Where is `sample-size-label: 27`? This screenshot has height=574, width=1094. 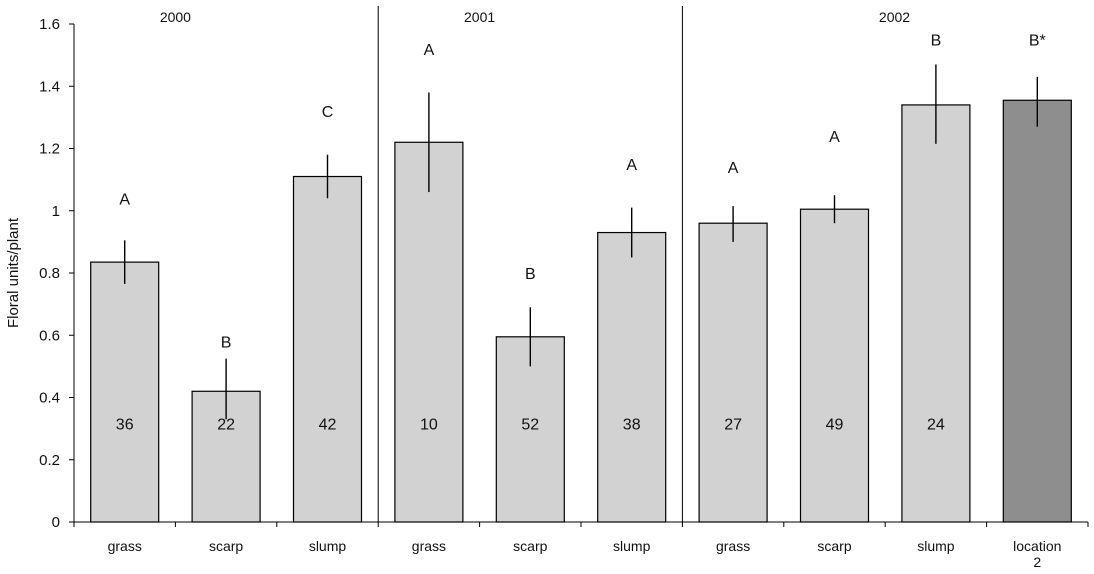 sample-size-label: 27 is located at coordinates (733, 425).